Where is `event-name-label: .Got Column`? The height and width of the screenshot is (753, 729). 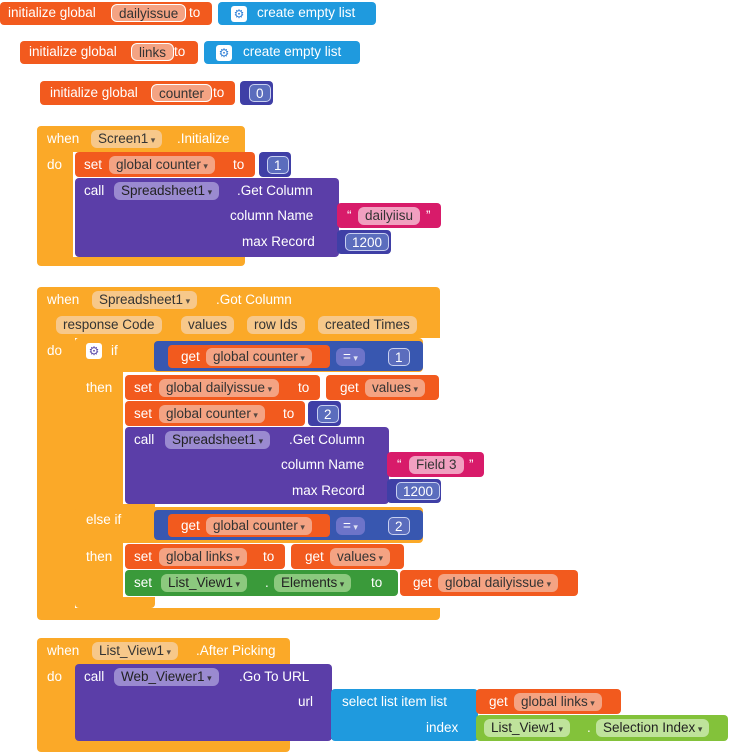
event-name-label: .Got Column is located at coordinates (254, 299).